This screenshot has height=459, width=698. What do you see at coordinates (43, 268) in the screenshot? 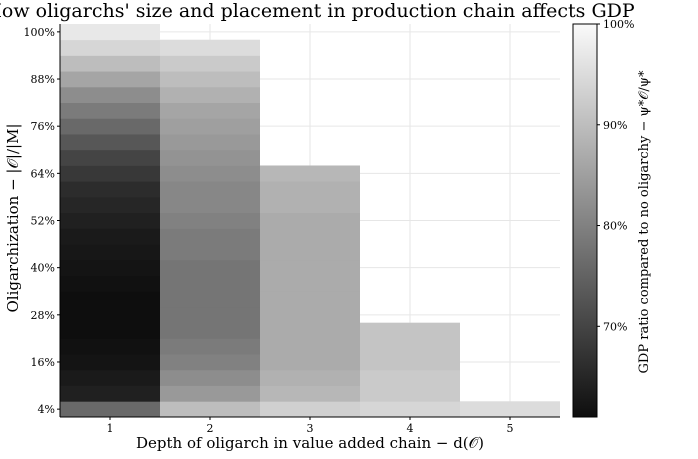
I see `y-tick-label: 40%` at bounding box center [43, 268].